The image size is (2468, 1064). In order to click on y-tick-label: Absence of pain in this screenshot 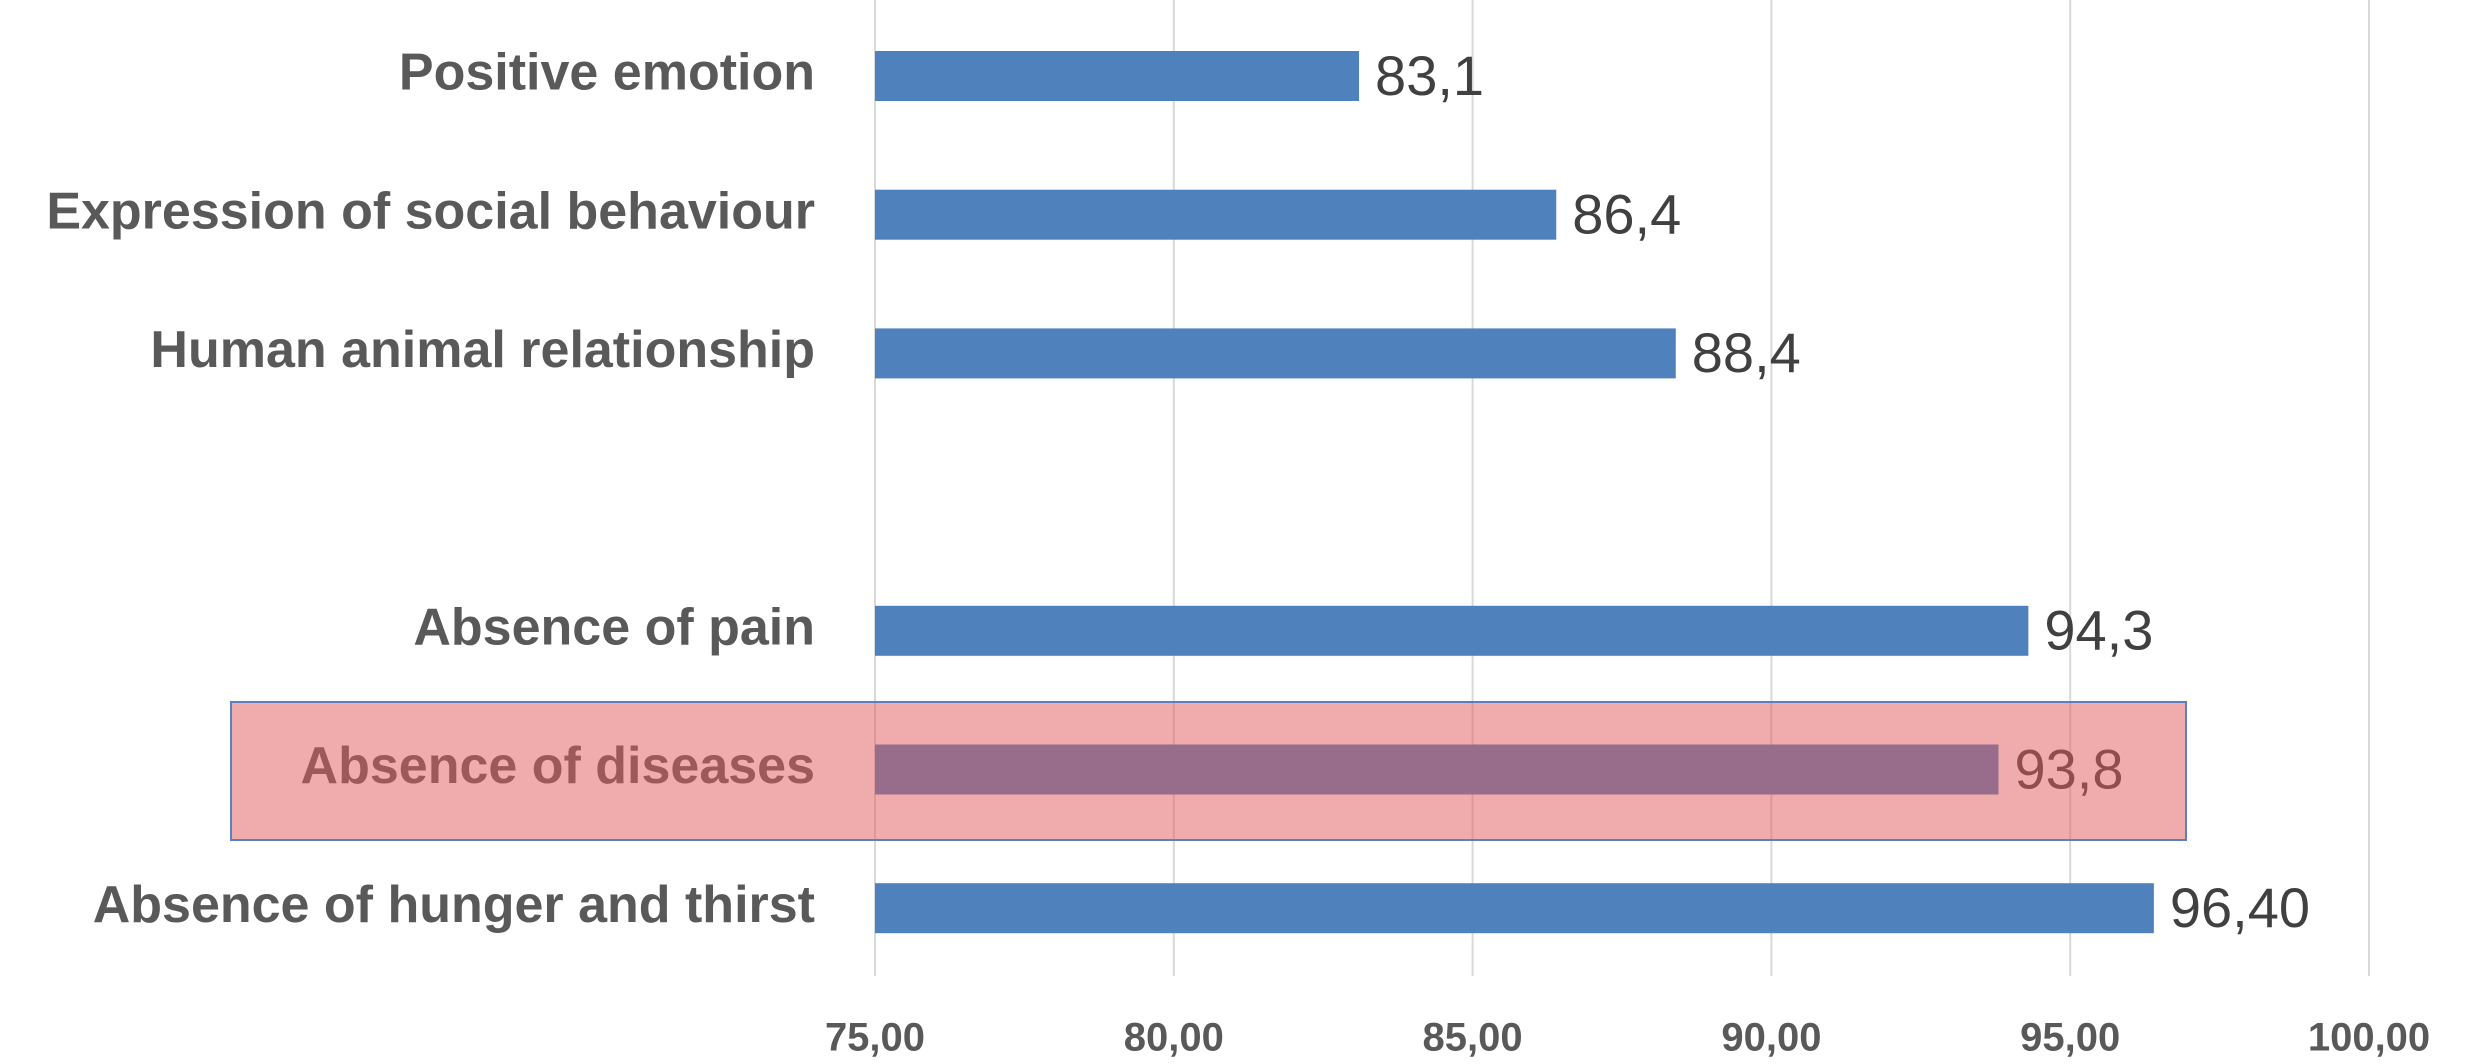, I will do `click(614, 628)`.